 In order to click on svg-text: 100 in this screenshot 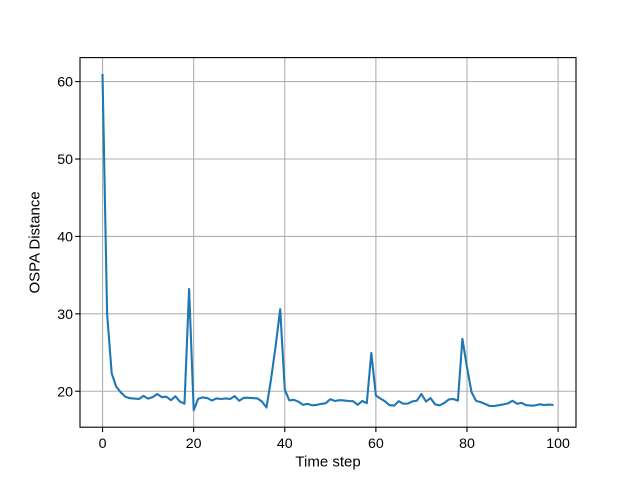, I will do `click(558, 444)`.